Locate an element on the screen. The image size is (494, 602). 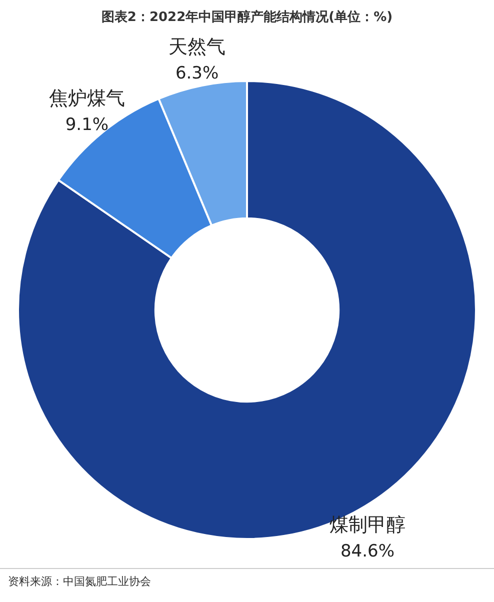
slice-label: 焦炉煤气 is located at coordinates (86, 99).